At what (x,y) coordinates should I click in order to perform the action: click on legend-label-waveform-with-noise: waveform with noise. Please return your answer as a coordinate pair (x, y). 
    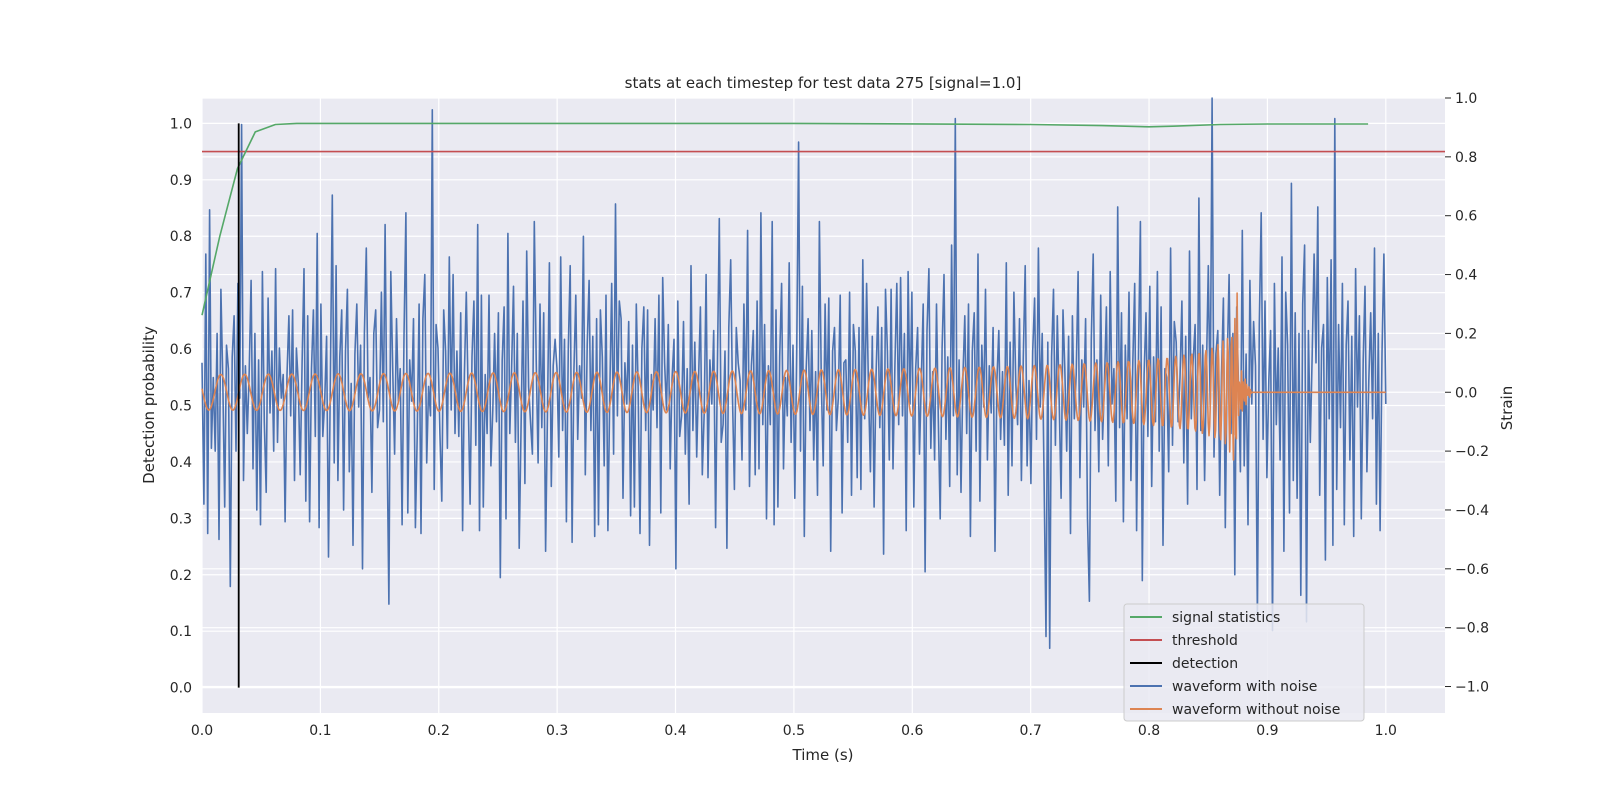
    Looking at the image, I should click on (1244, 687).